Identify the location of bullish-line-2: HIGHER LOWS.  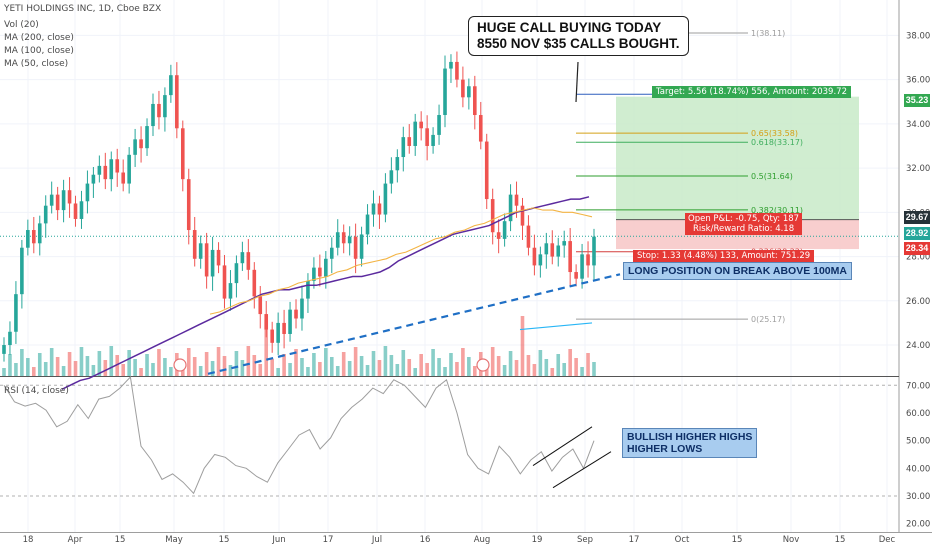
(665, 449).